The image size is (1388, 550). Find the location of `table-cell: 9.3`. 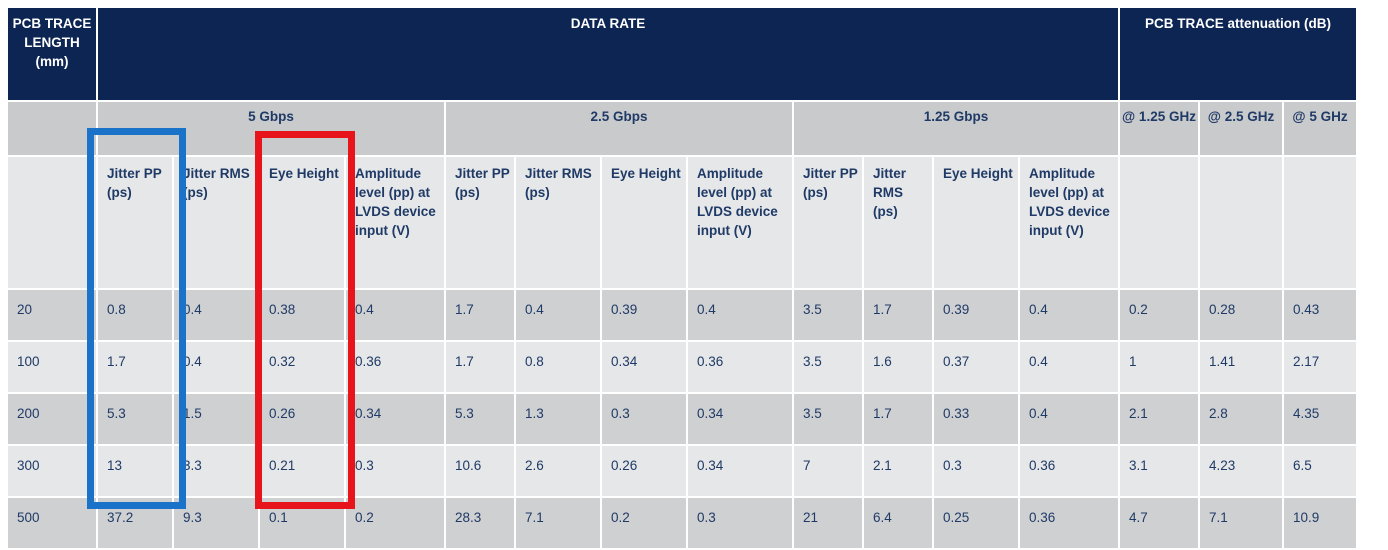

table-cell: 9.3 is located at coordinates (216, 523).